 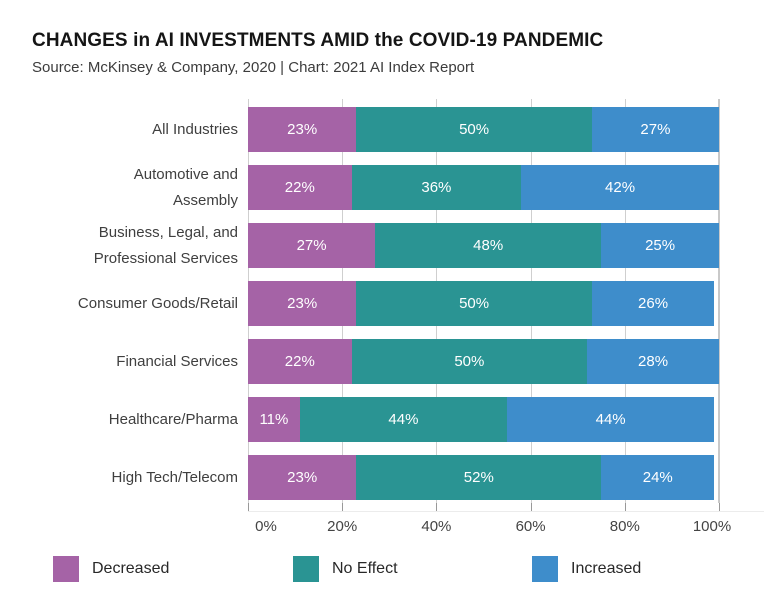 I want to click on category-label: Financial Services, so click(x=119, y=361).